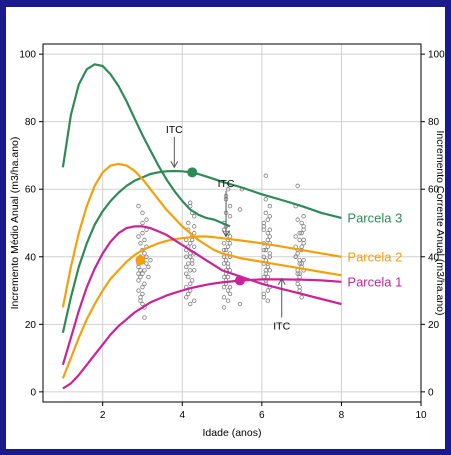 This screenshot has width=451, height=455. What do you see at coordinates (31, 325) in the screenshot?
I see `y-tick-label-left: 20` at bounding box center [31, 325].